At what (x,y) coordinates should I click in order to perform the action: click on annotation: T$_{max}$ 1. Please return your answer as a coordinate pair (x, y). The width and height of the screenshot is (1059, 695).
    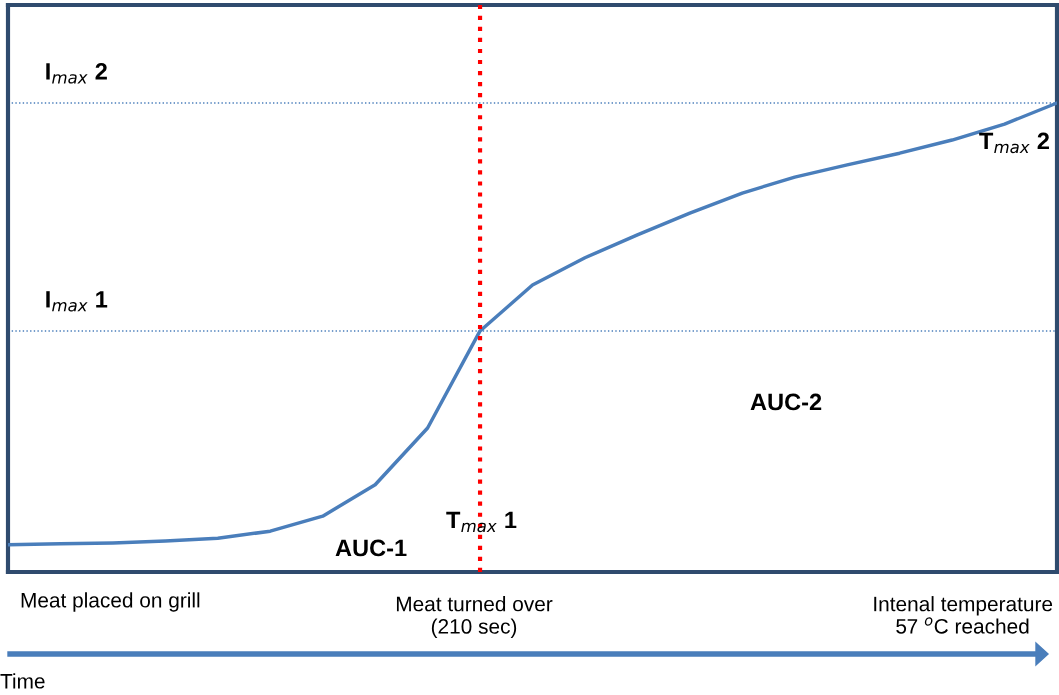
    Looking at the image, I should click on (481, 522).